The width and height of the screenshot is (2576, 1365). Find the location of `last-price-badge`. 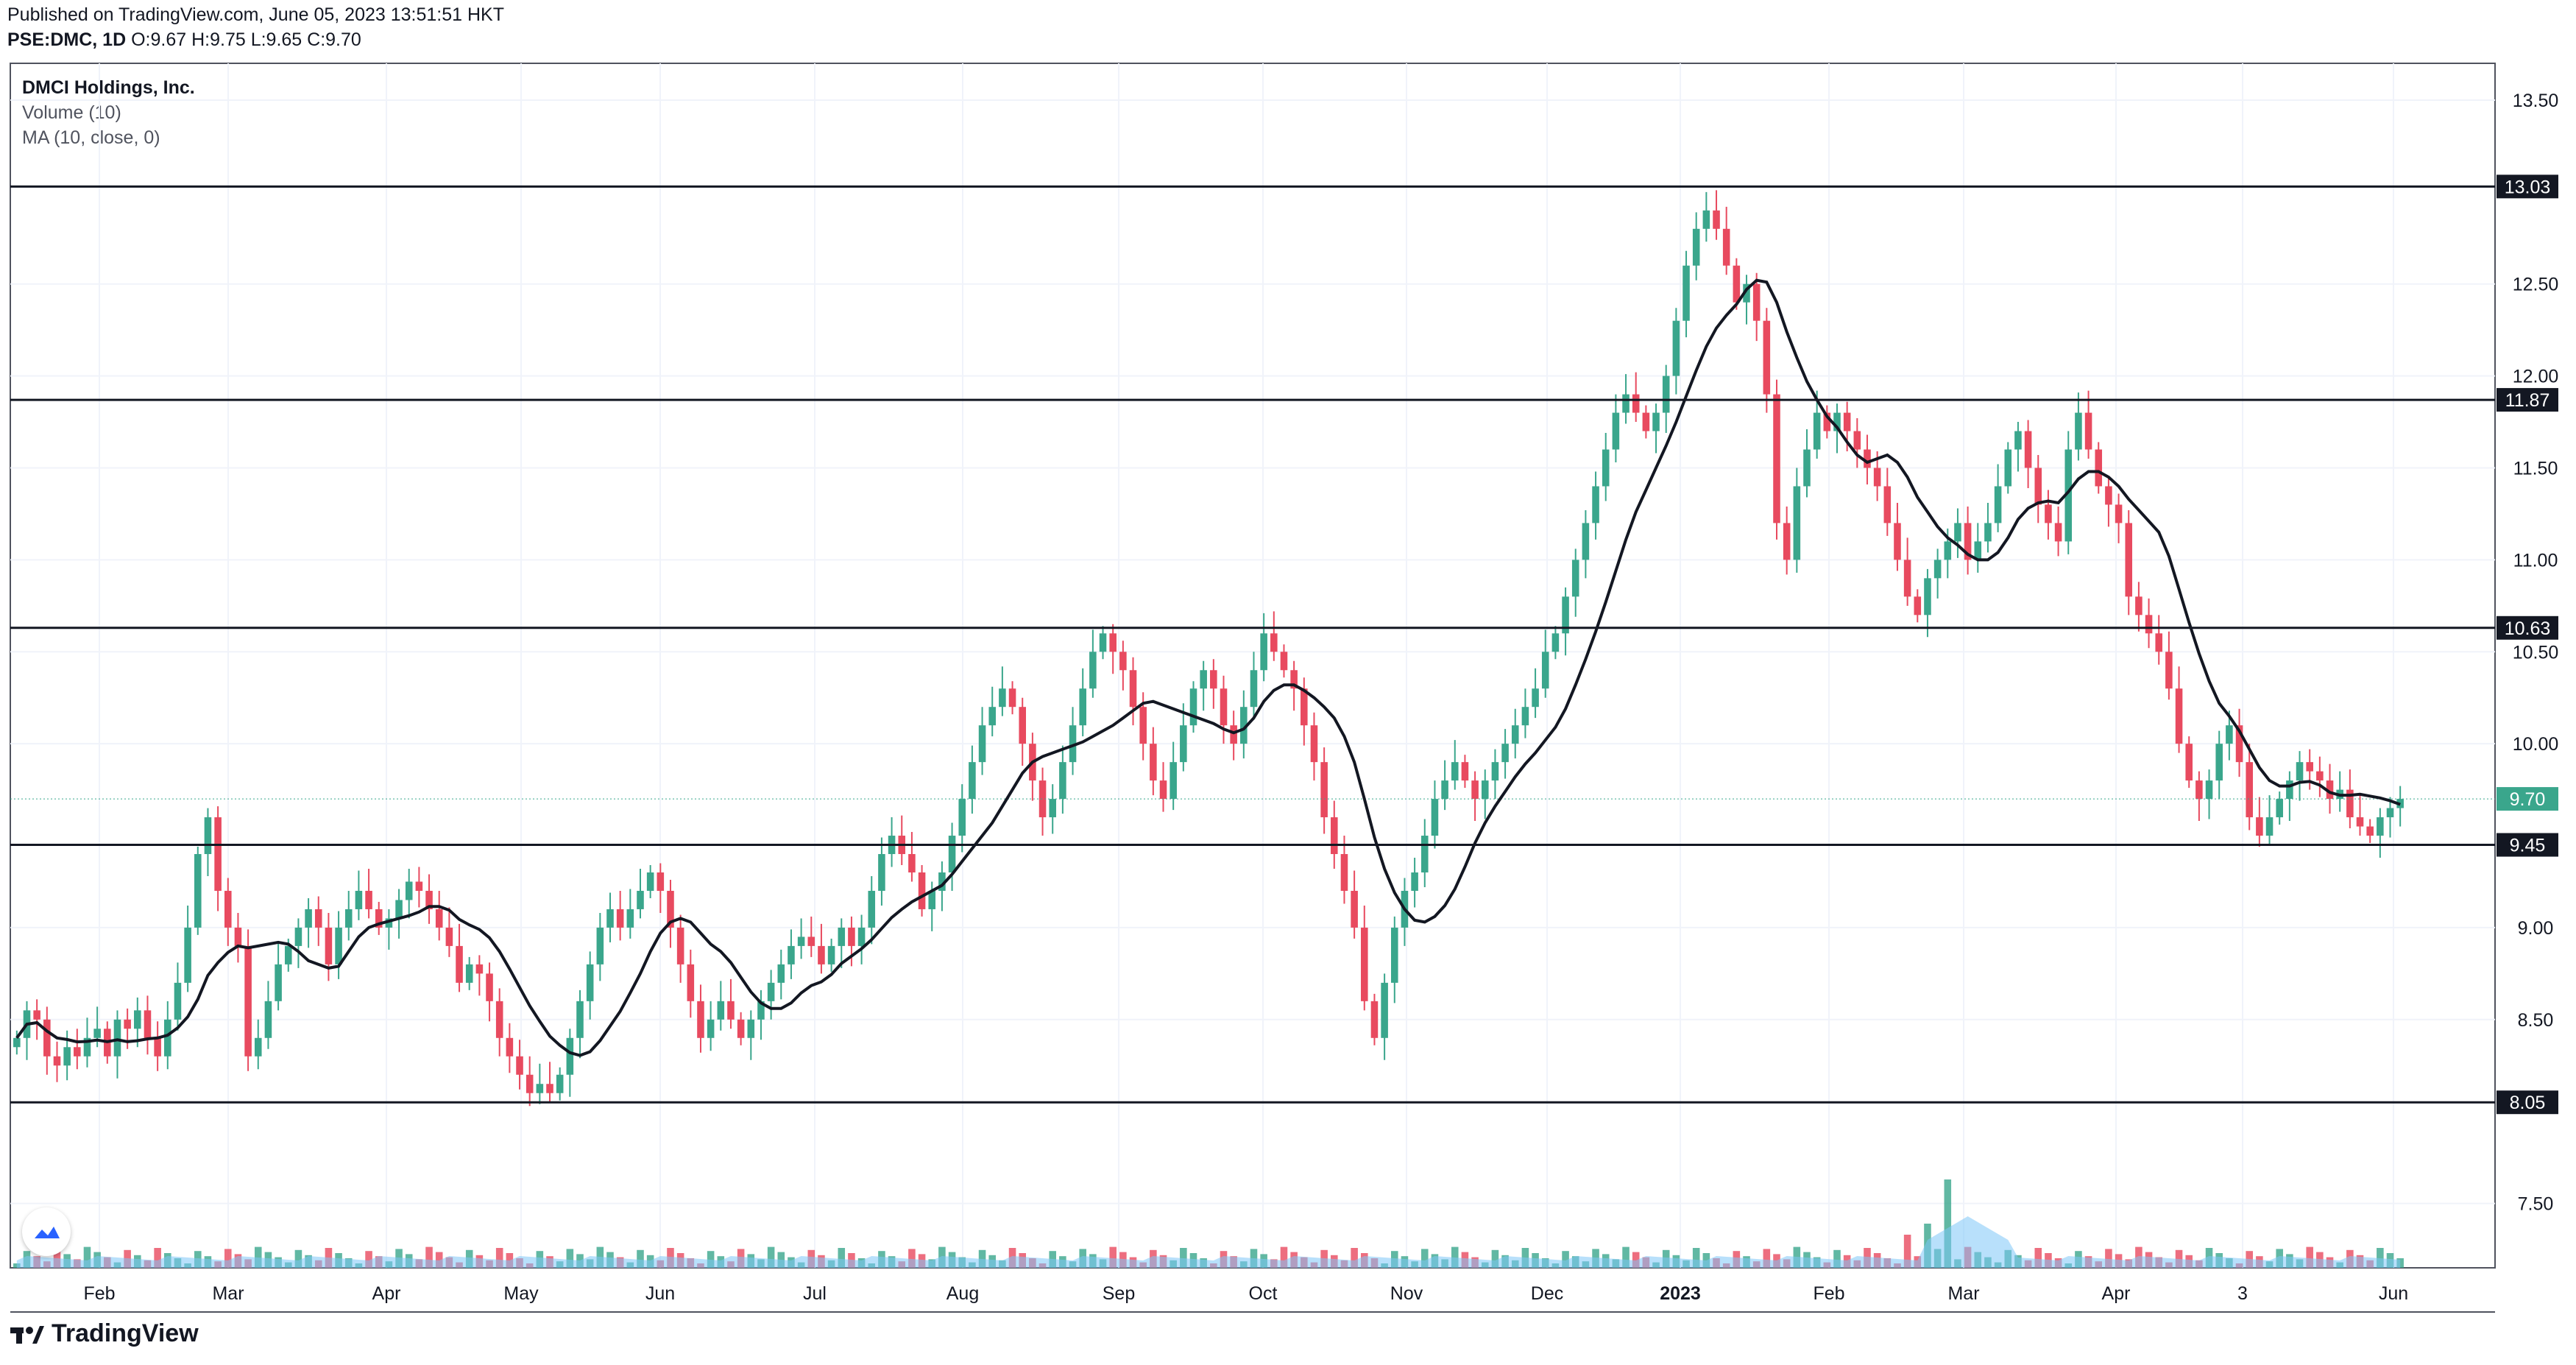

last-price-badge is located at coordinates (2527, 799).